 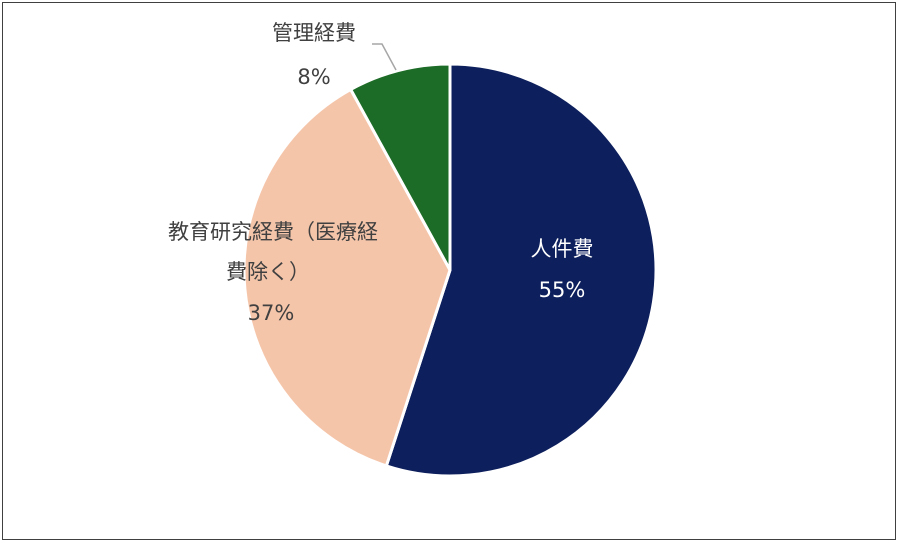 I want to click on label-admin-name: 管理経費, so click(x=314, y=33).